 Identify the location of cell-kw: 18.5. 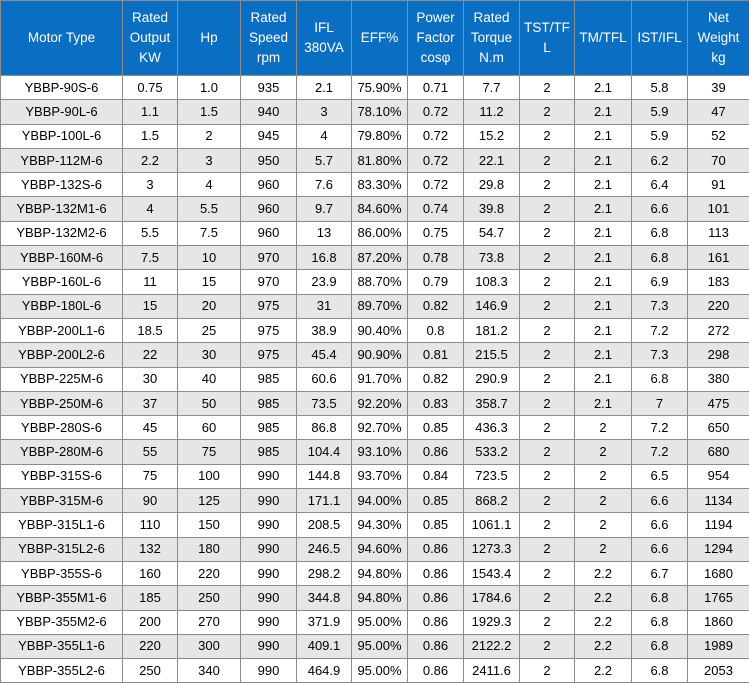
(150, 330).